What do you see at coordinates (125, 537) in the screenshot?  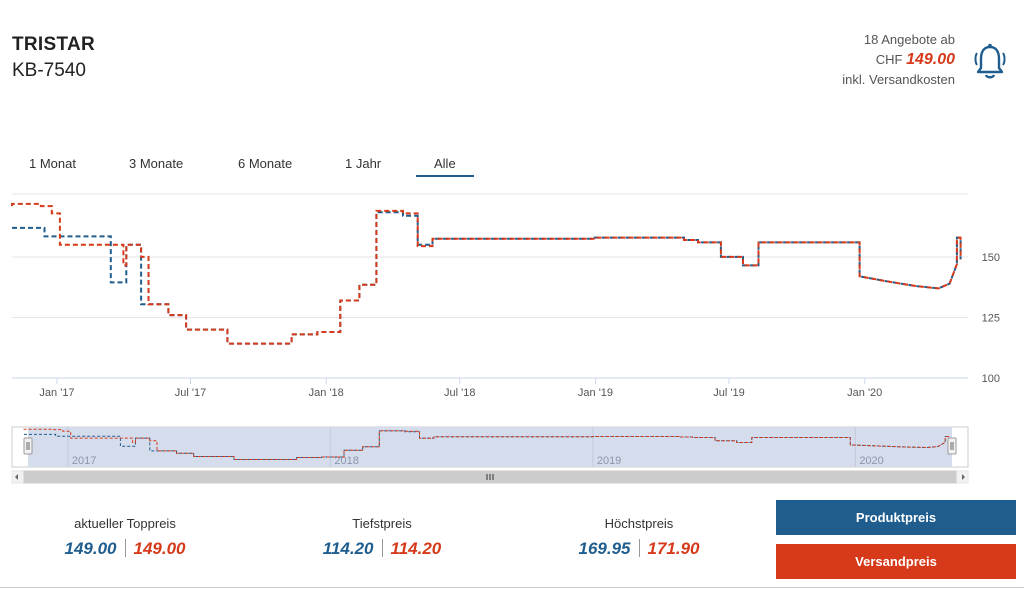 I see `stat-current-top: aktueller Toppreis 149.00 149.00` at bounding box center [125, 537].